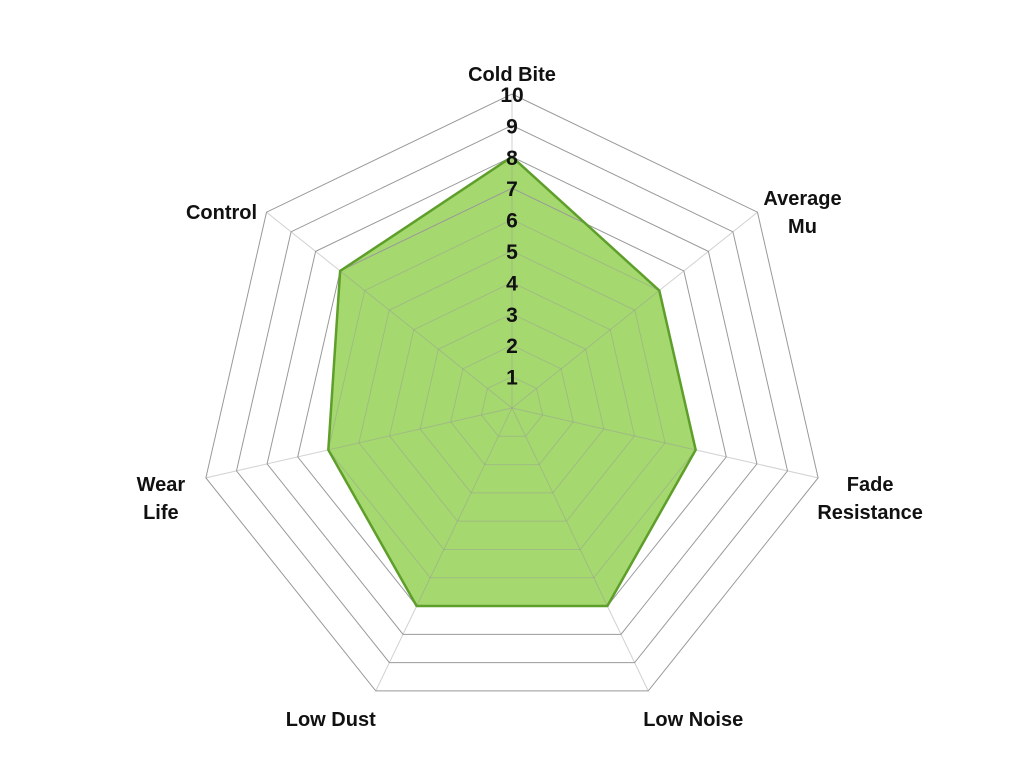  What do you see at coordinates (870, 499) in the screenshot?
I see `axis-label: Fade Resistance` at bounding box center [870, 499].